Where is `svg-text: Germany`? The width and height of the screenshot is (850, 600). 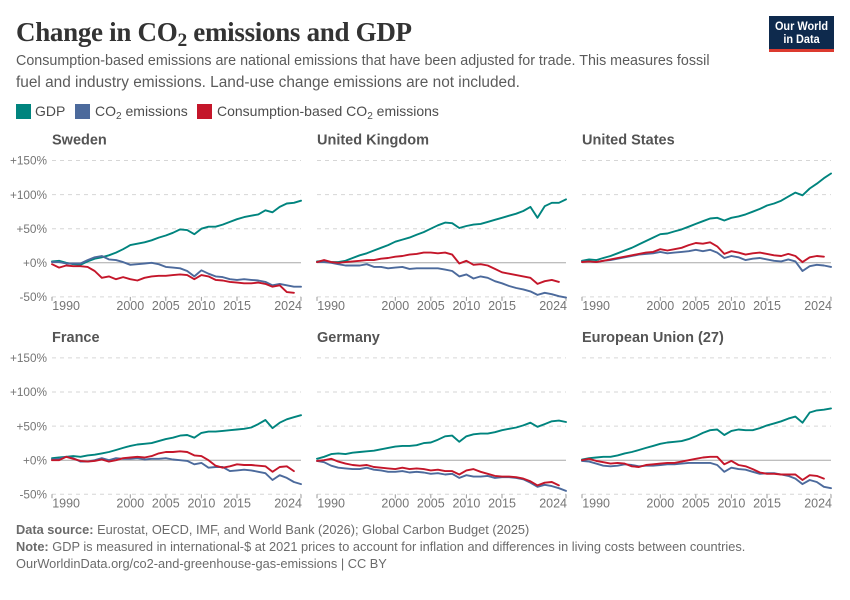
svg-text: Germany is located at coordinates (348, 338).